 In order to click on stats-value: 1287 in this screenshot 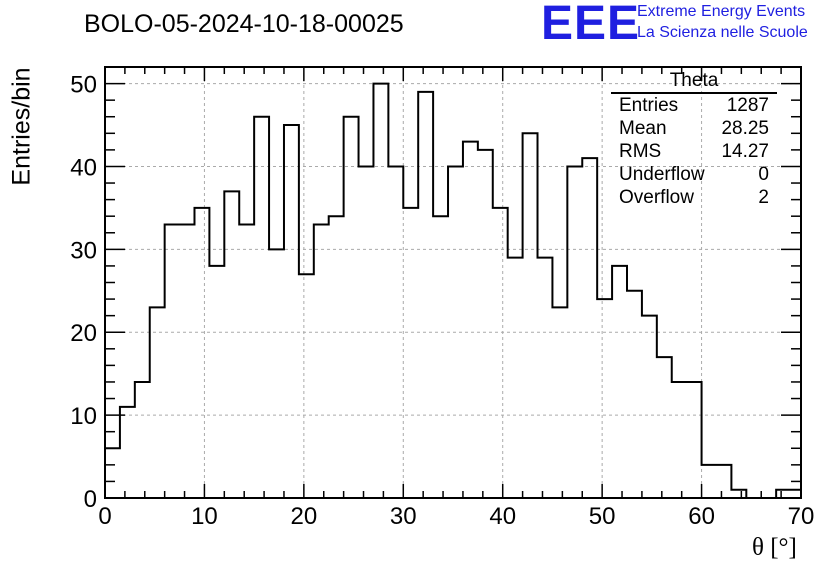, I will do `click(747, 105)`.